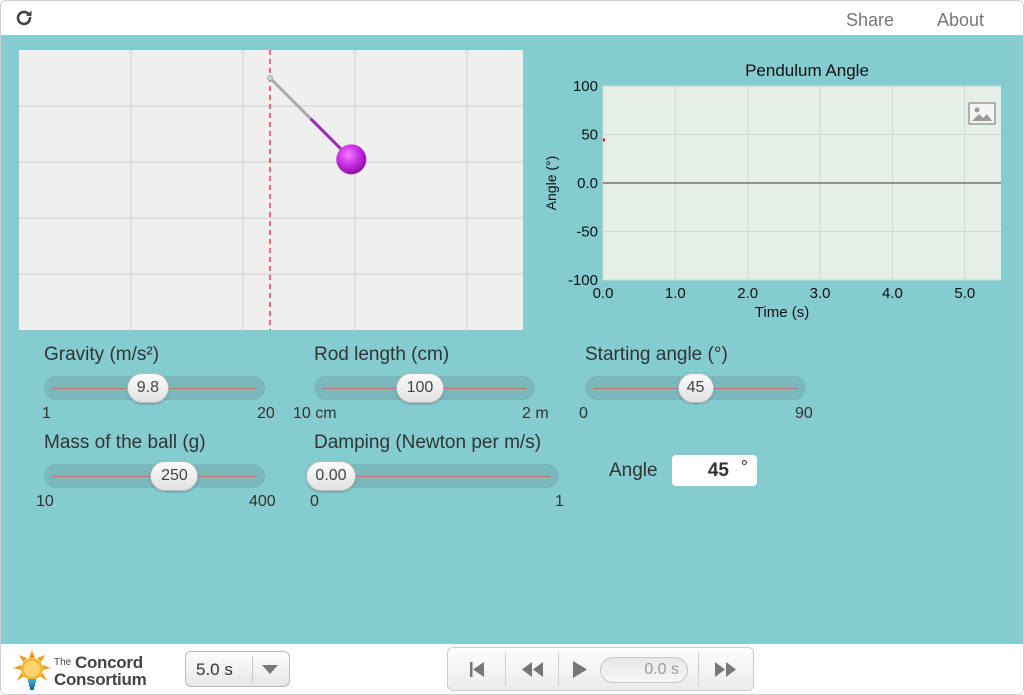 The image size is (1024, 695). Describe the element at coordinates (583, 413) in the screenshot. I see `starting-angle-min-label: 0` at that location.